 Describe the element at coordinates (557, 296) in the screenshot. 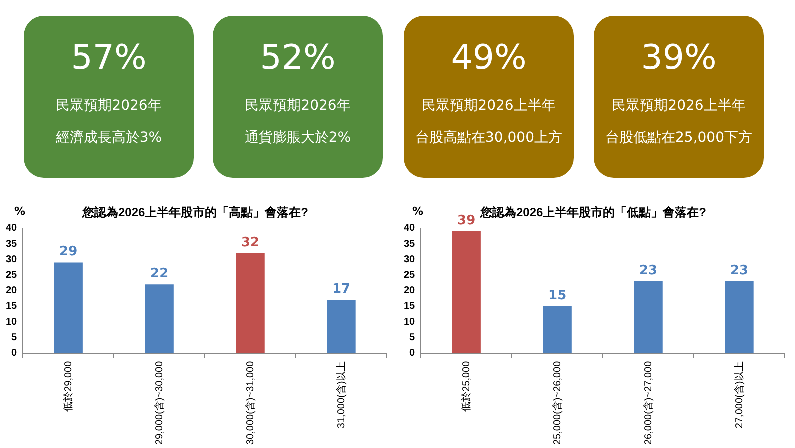

I see `data-label: 15` at that location.